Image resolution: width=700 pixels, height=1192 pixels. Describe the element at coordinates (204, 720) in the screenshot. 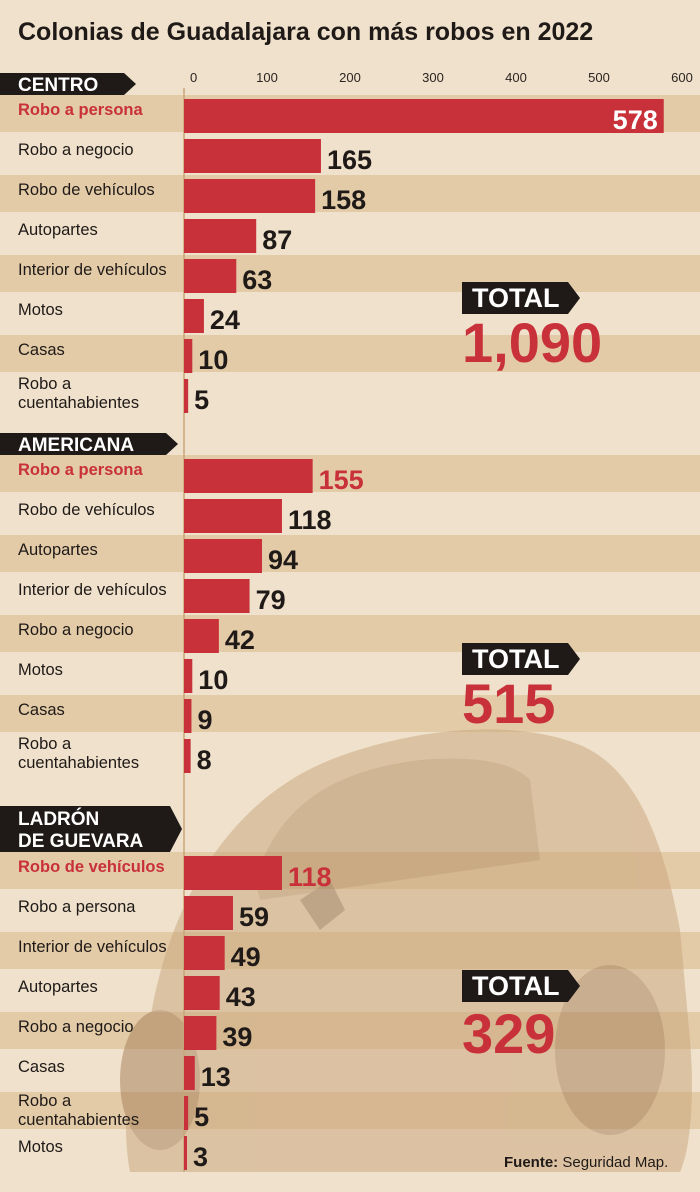

I see `data-label: 9` at that location.